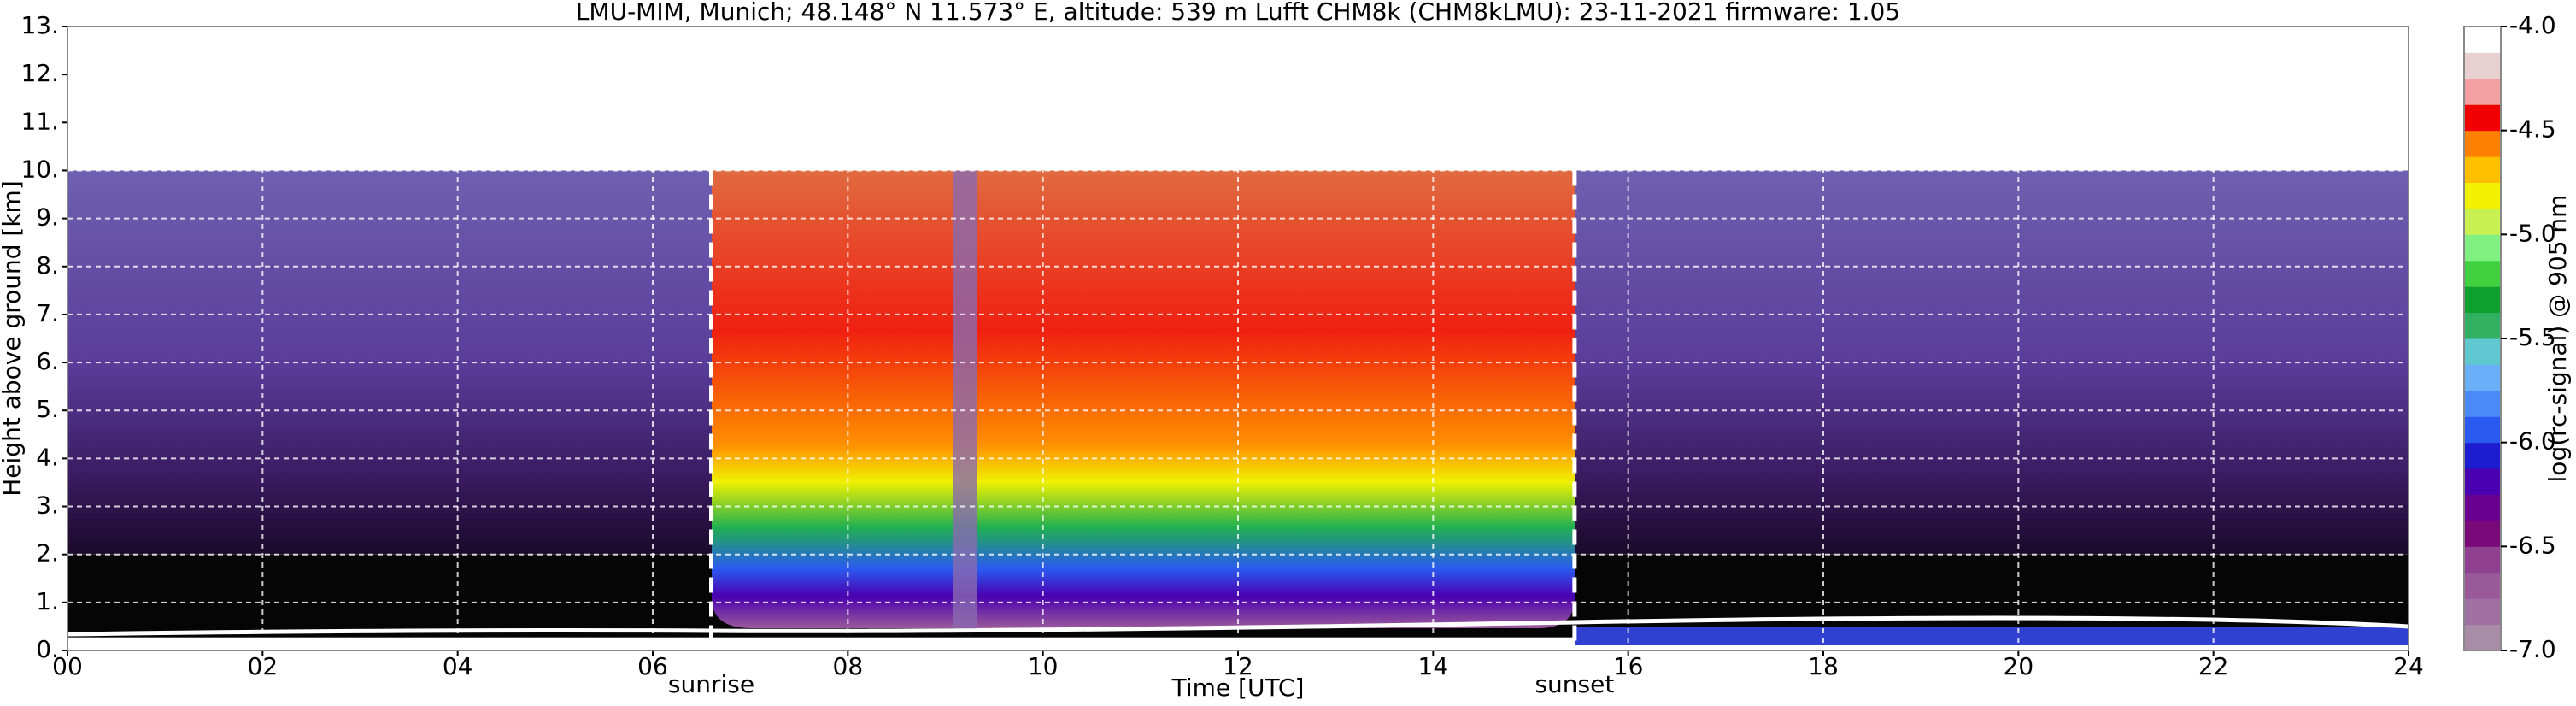 The height and width of the screenshot is (706, 2576). What do you see at coordinates (47, 553) in the screenshot?
I see `y-tick-label: 2.` at bounding box center [47, 553].